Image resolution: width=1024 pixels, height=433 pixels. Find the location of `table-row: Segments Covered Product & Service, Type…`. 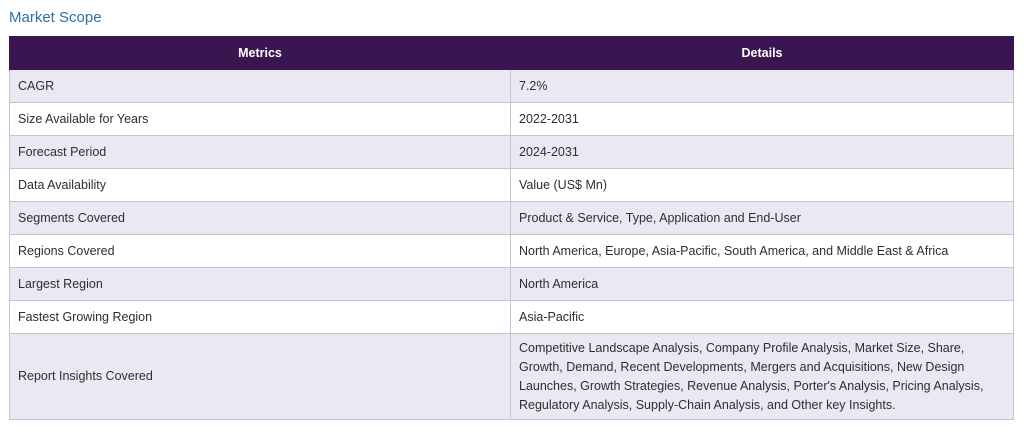

table-row: Segments Covered Product & Service, Type… is located at coordinates (511, 218).